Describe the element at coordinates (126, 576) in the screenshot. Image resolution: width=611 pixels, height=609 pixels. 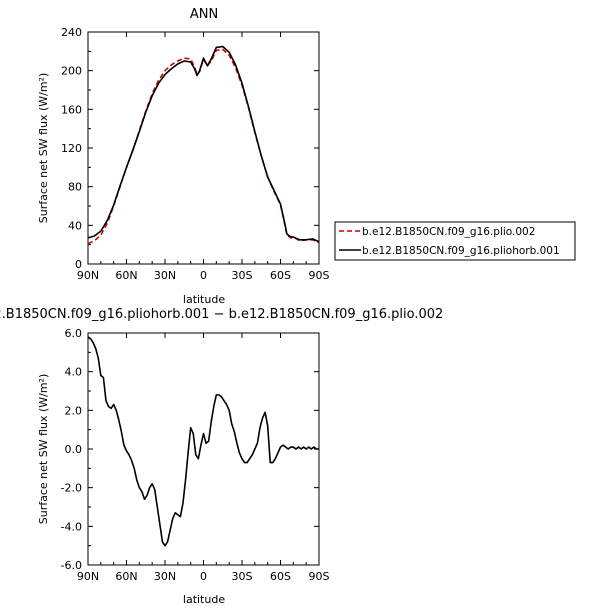
I see `bottom-xtick-label: 60N` at that location.